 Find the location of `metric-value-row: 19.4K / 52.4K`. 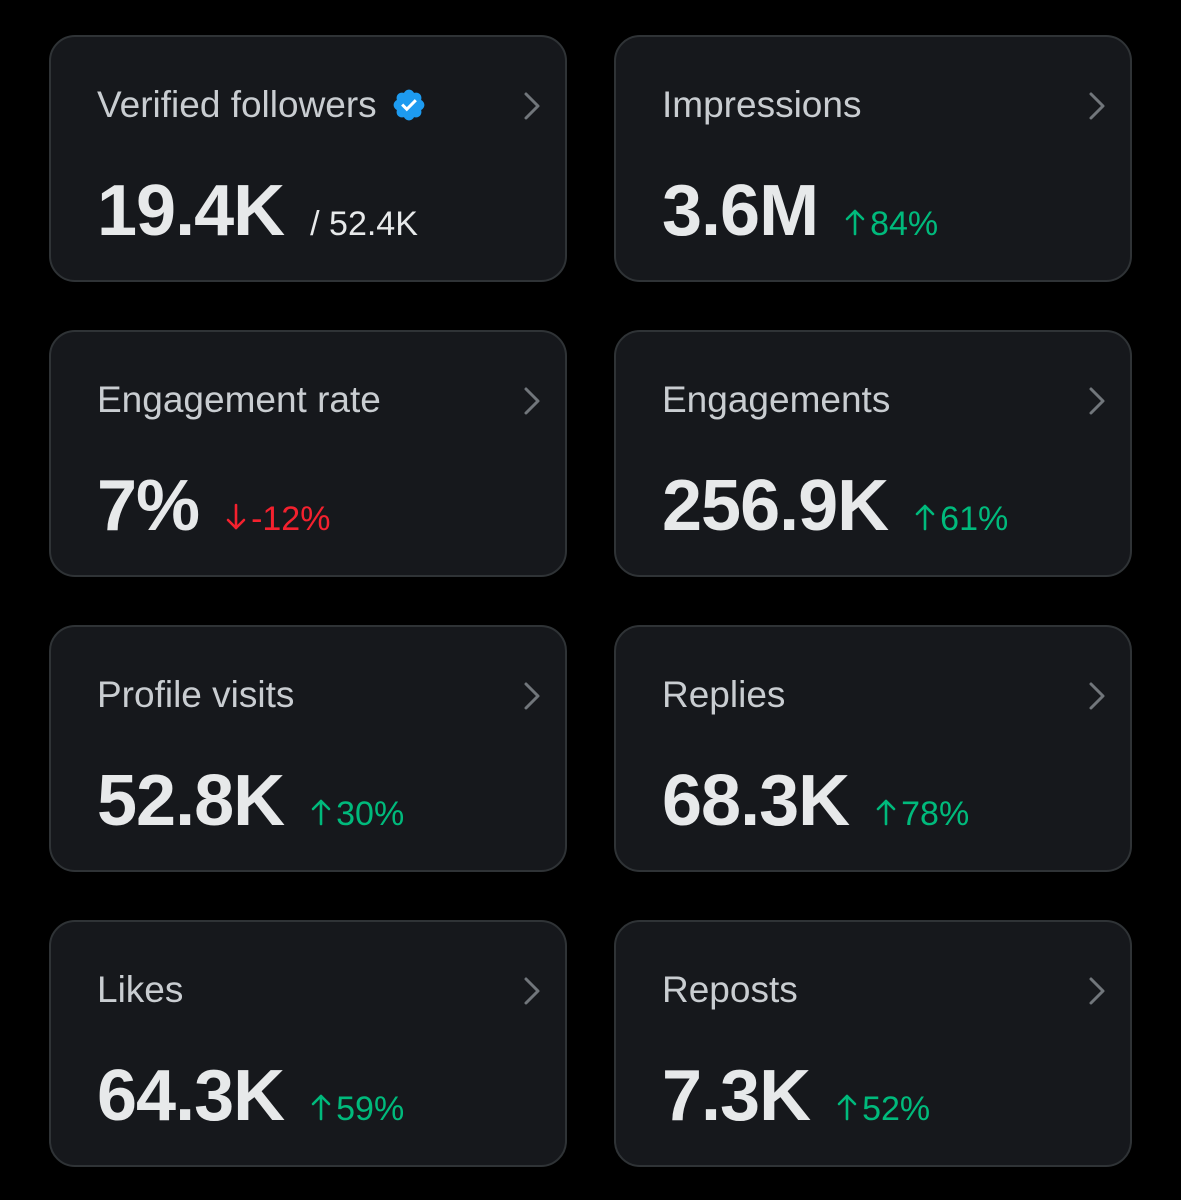

metric-value-row: 19.4K / 52.4K is located at coordinates (257, 211).